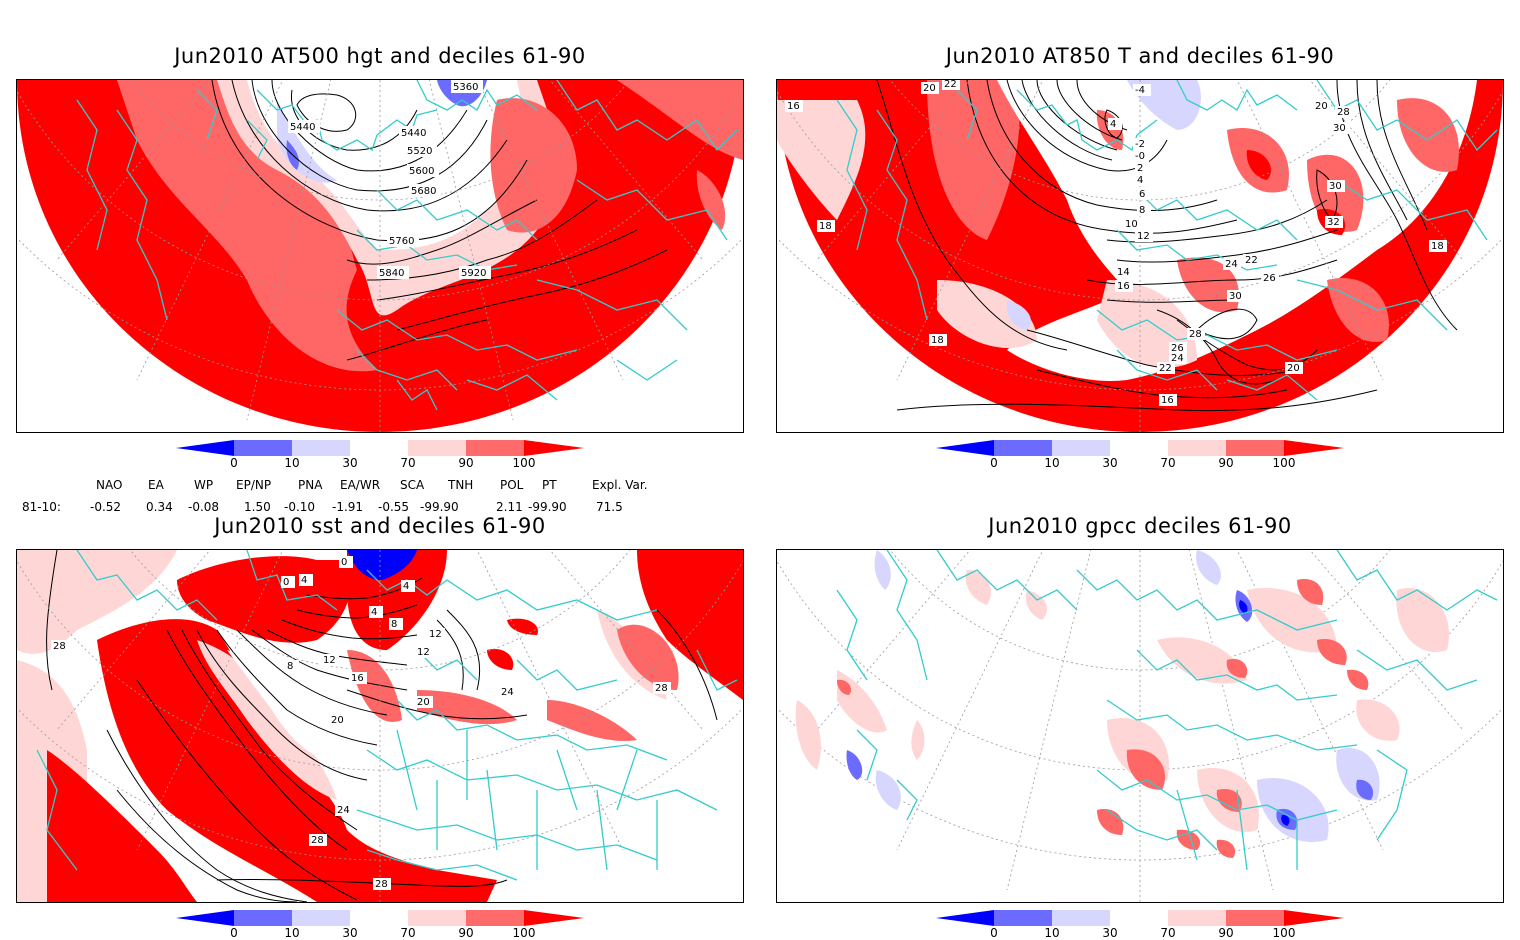  I want to click on index-value: -0.08, so click(204, 507).